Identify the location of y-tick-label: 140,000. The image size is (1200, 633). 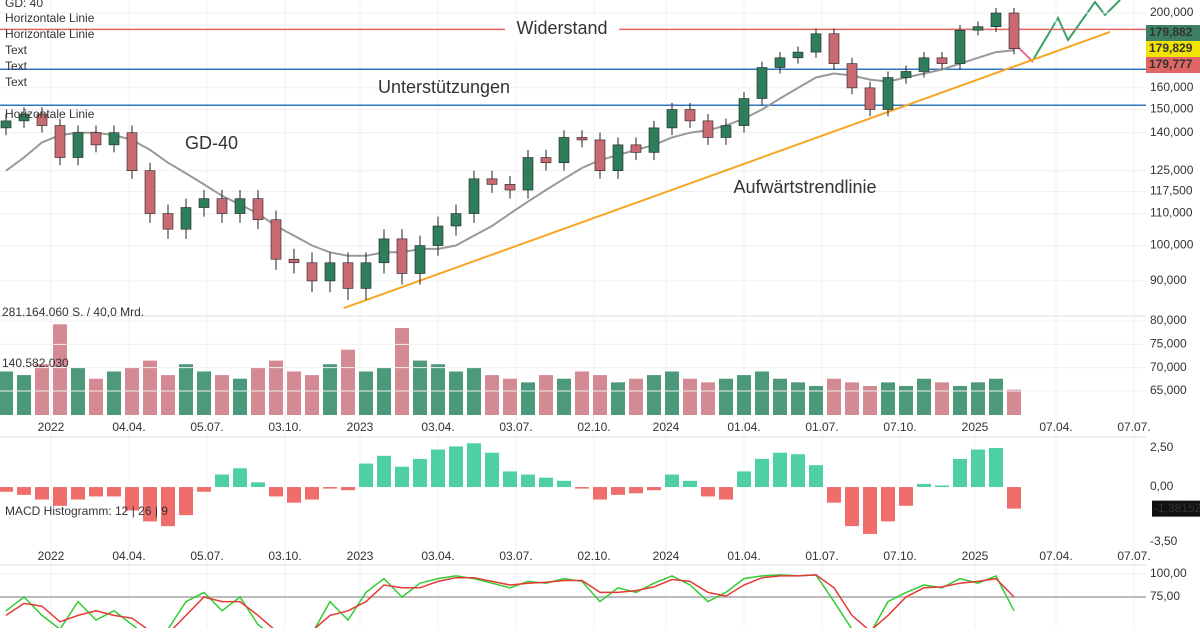
(1172, 132).